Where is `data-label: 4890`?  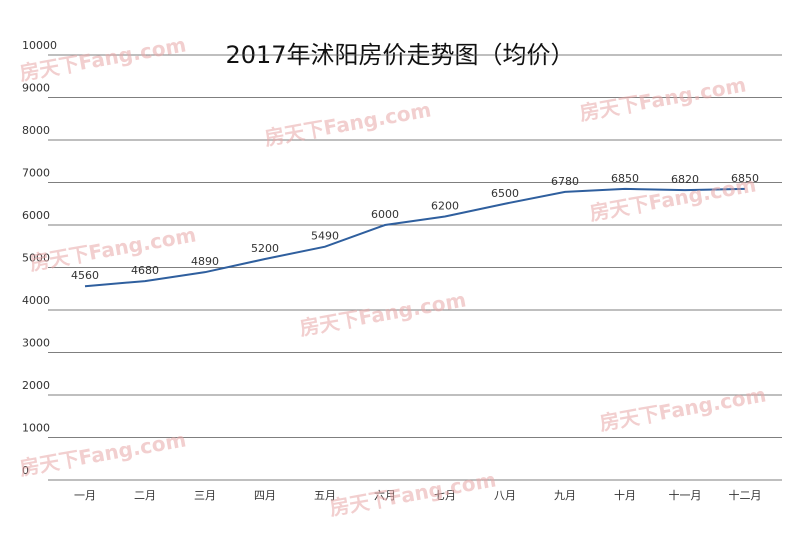 data-label: 4890 is located at coordinates (205, 261).